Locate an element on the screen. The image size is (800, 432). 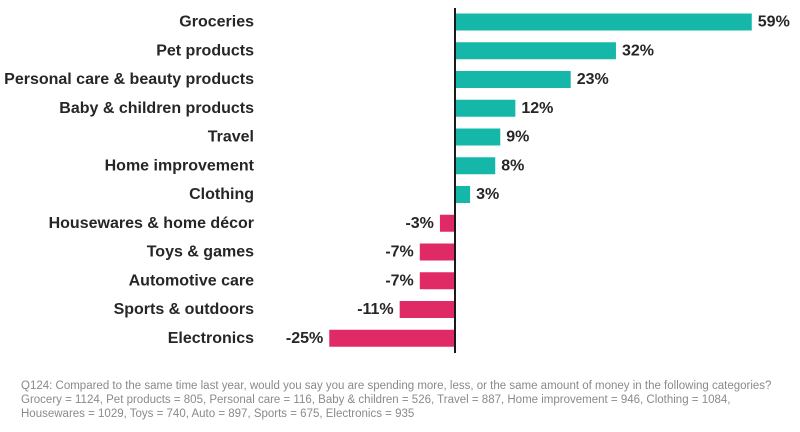
category-label-travel: Travel is located at coordinates (231, 137).